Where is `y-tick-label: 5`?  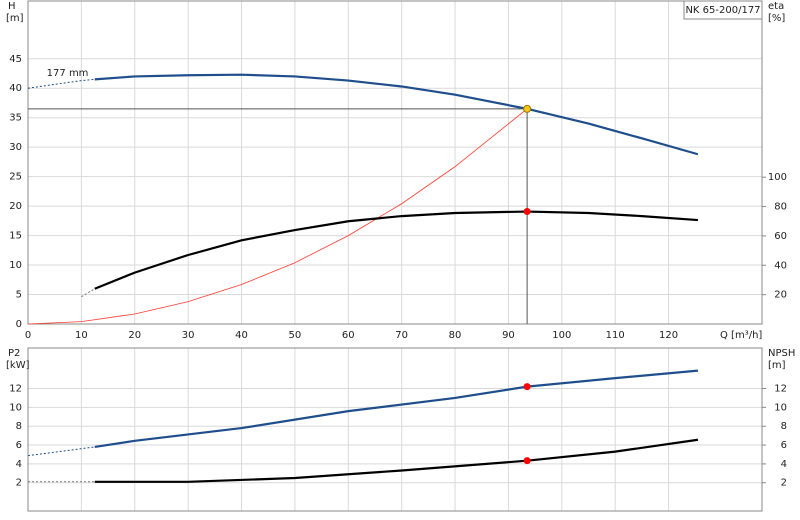 y-tick-label: 5 is located at coordinates (19, 295).